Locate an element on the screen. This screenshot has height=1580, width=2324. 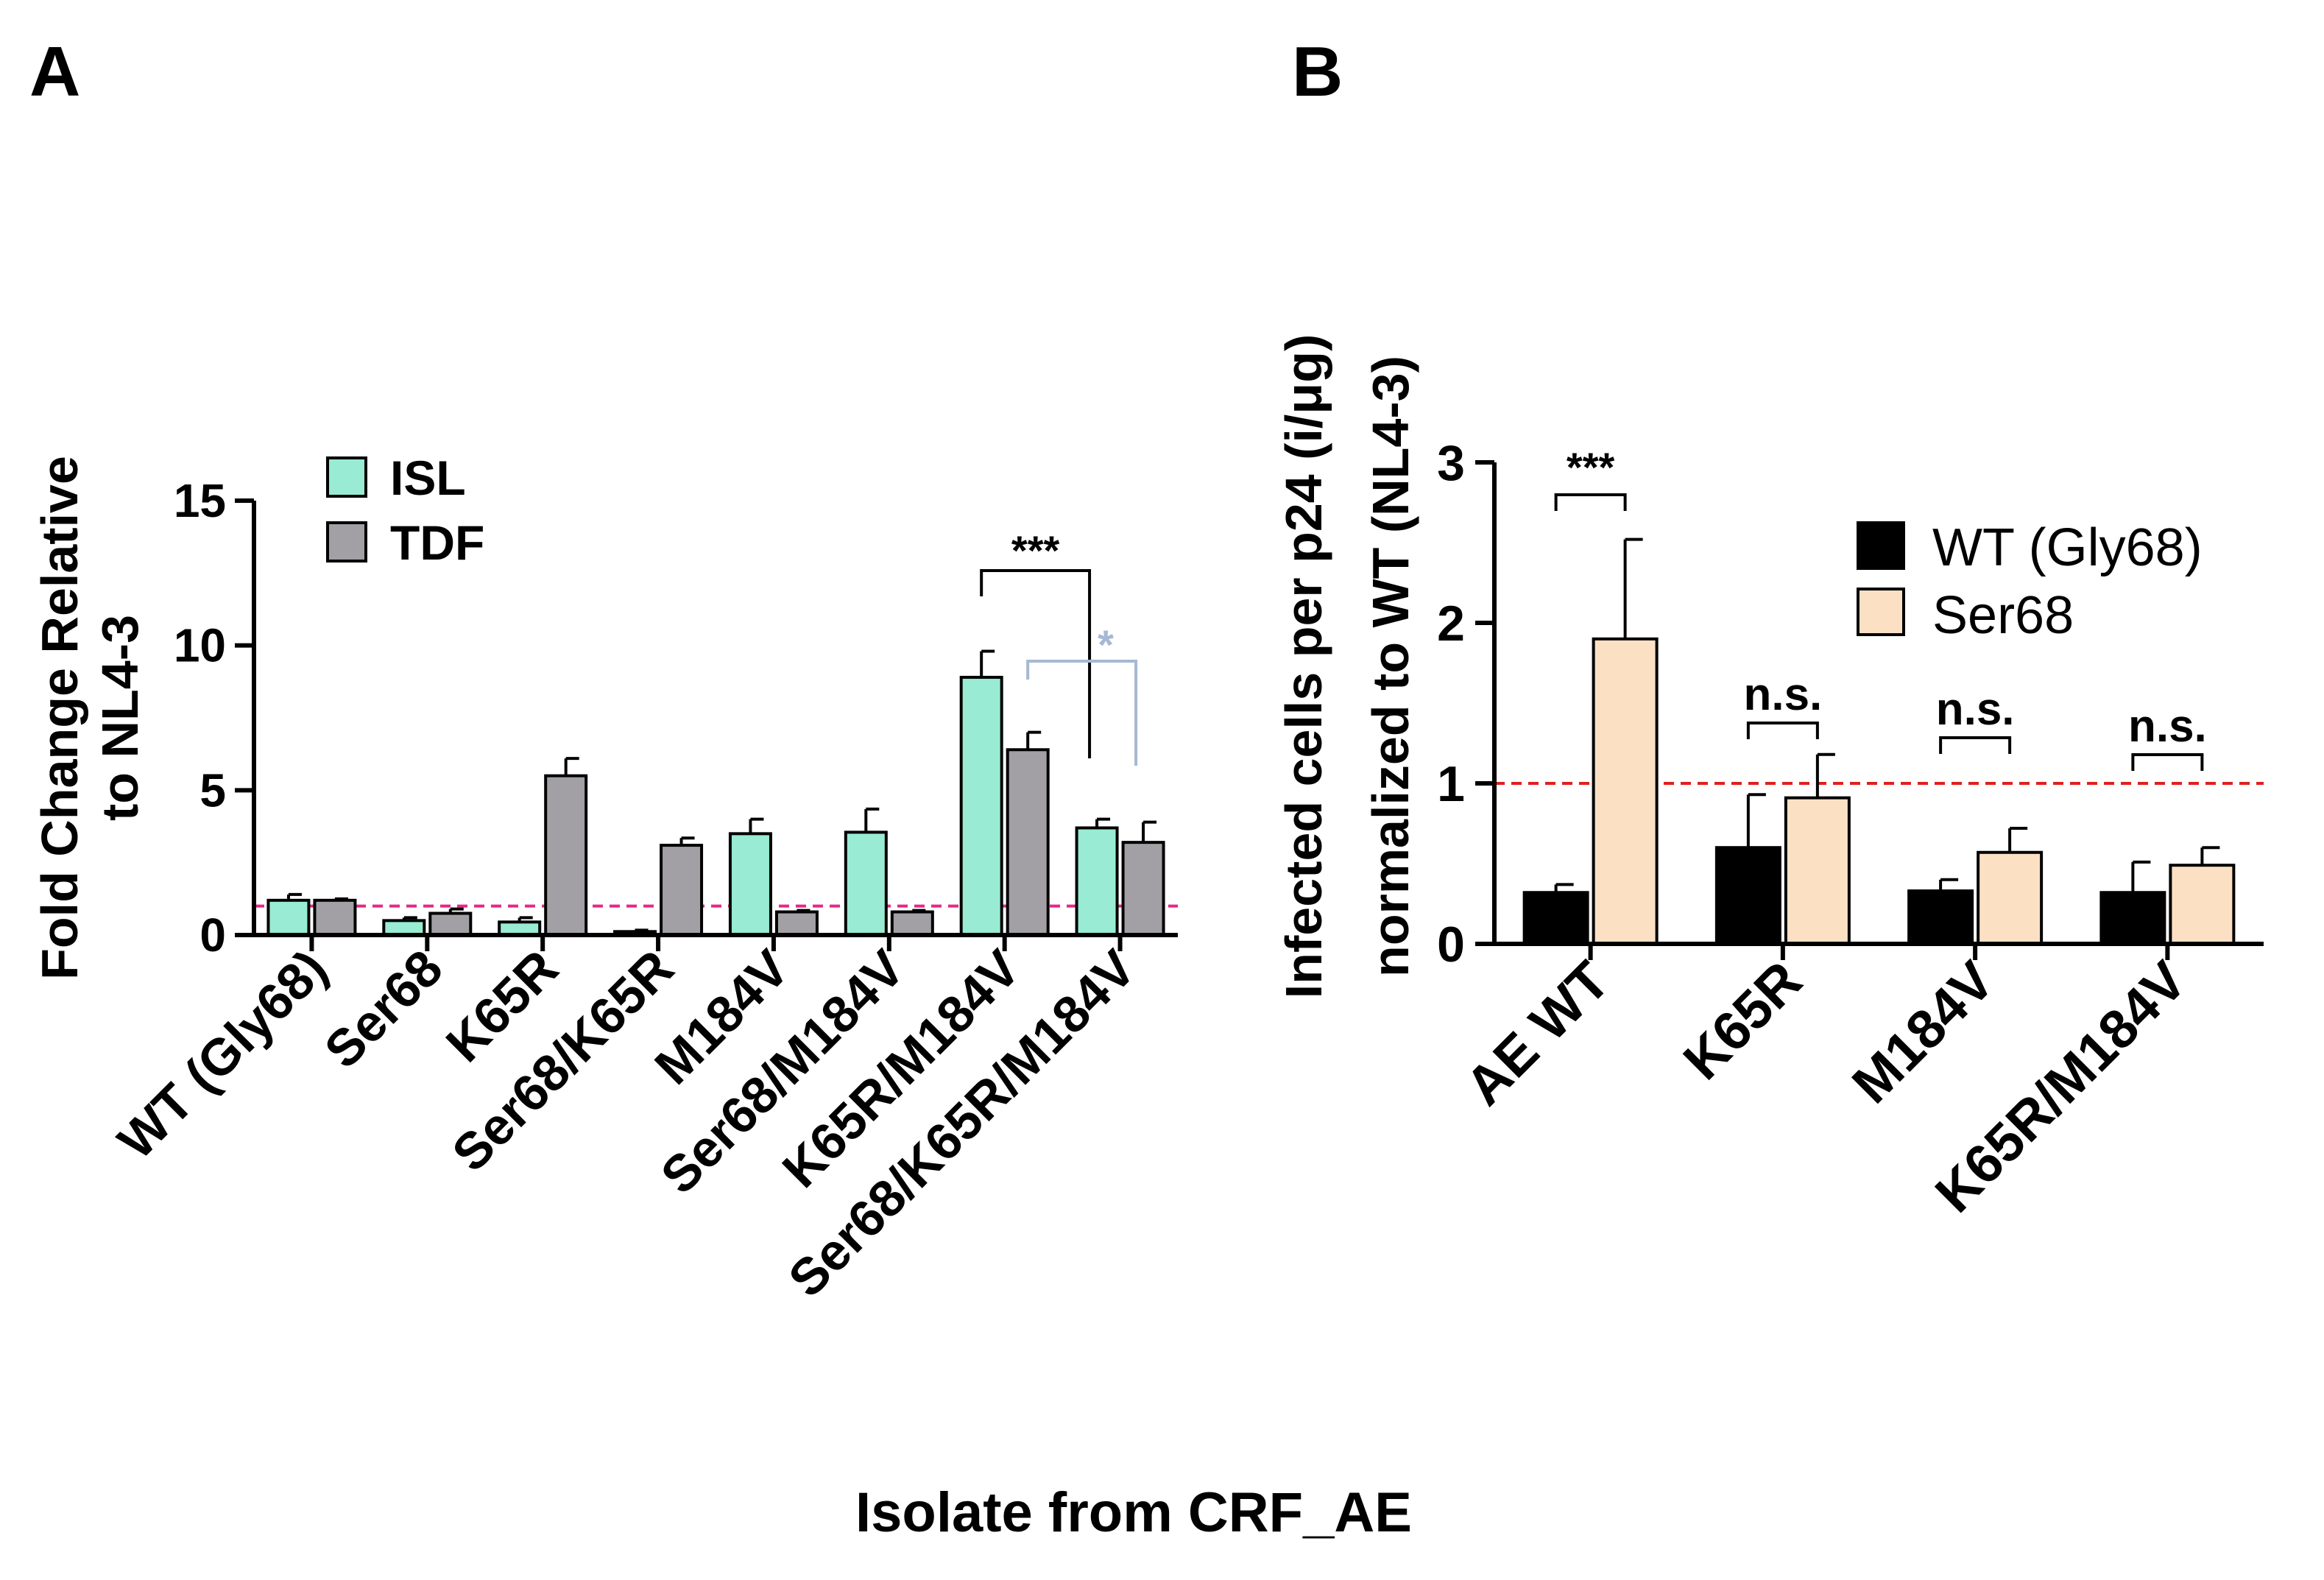
panel-b-y-label-line: Infected cells per p24 (i/μg) is located at coordinates (1303, 666).